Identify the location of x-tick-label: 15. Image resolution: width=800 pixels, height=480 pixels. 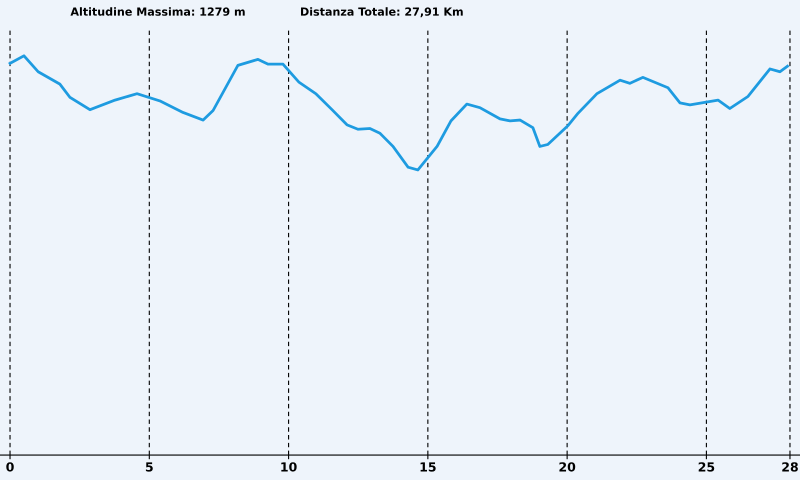
(428, 467).